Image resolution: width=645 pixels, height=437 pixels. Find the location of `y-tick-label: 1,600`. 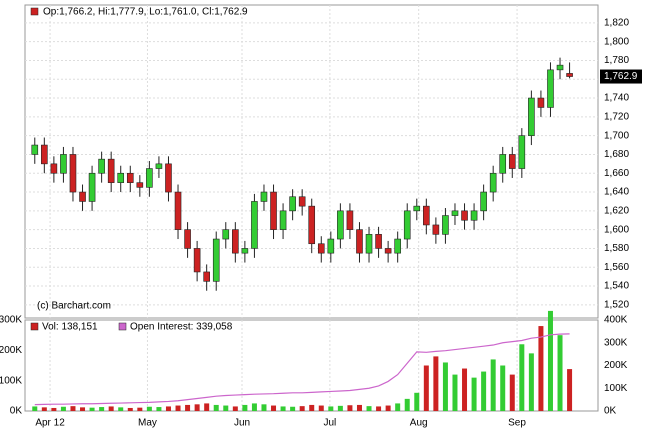

y-tick-label: 1,600 is located at coordinates (616, 229).